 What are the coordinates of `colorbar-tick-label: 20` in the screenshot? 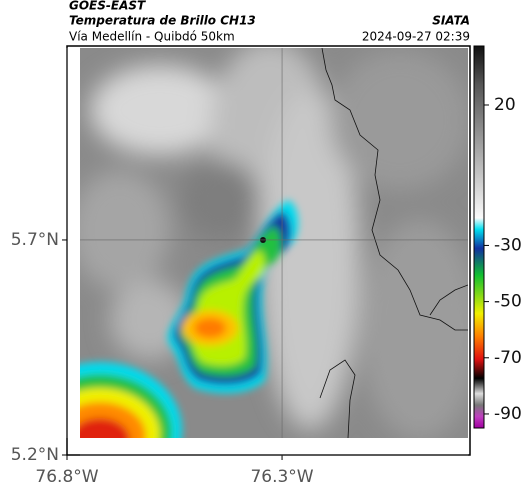 It's located at (505, 105).